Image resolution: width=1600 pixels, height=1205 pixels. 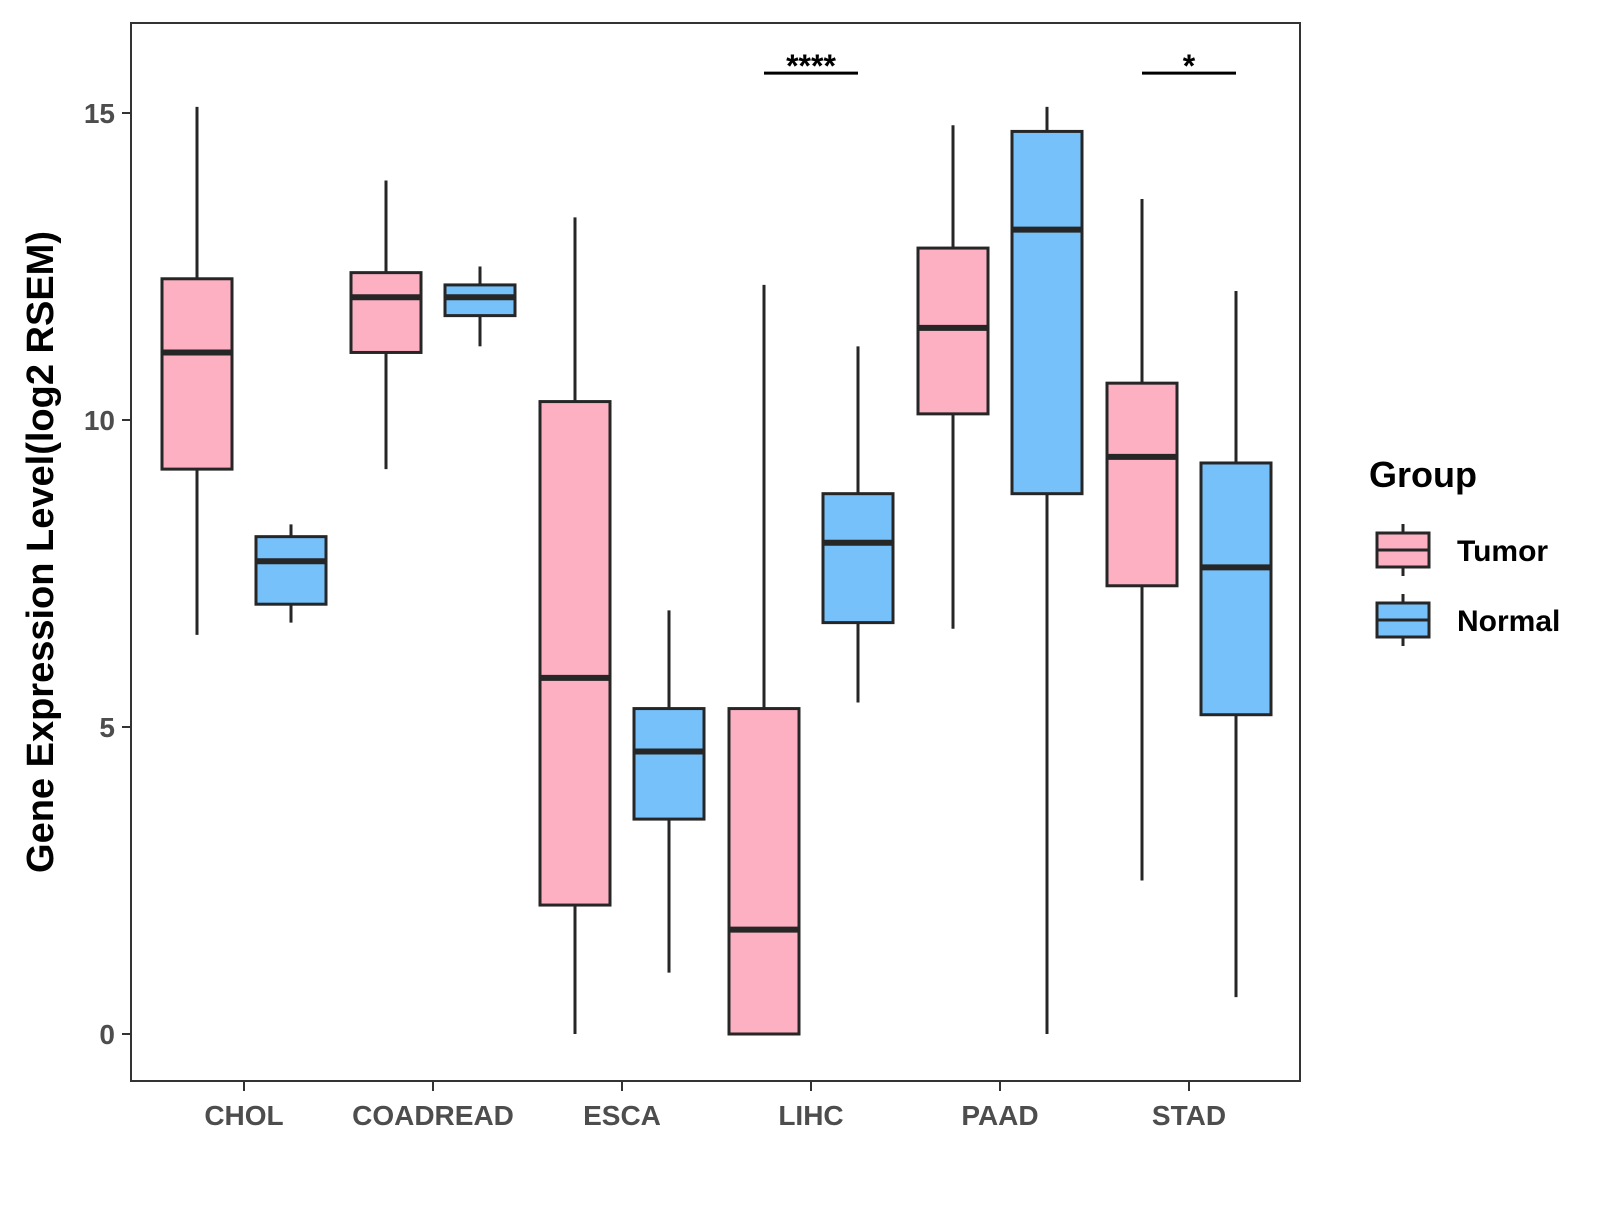 I want to click on box-normal-esca, so click(x=669, y=791).